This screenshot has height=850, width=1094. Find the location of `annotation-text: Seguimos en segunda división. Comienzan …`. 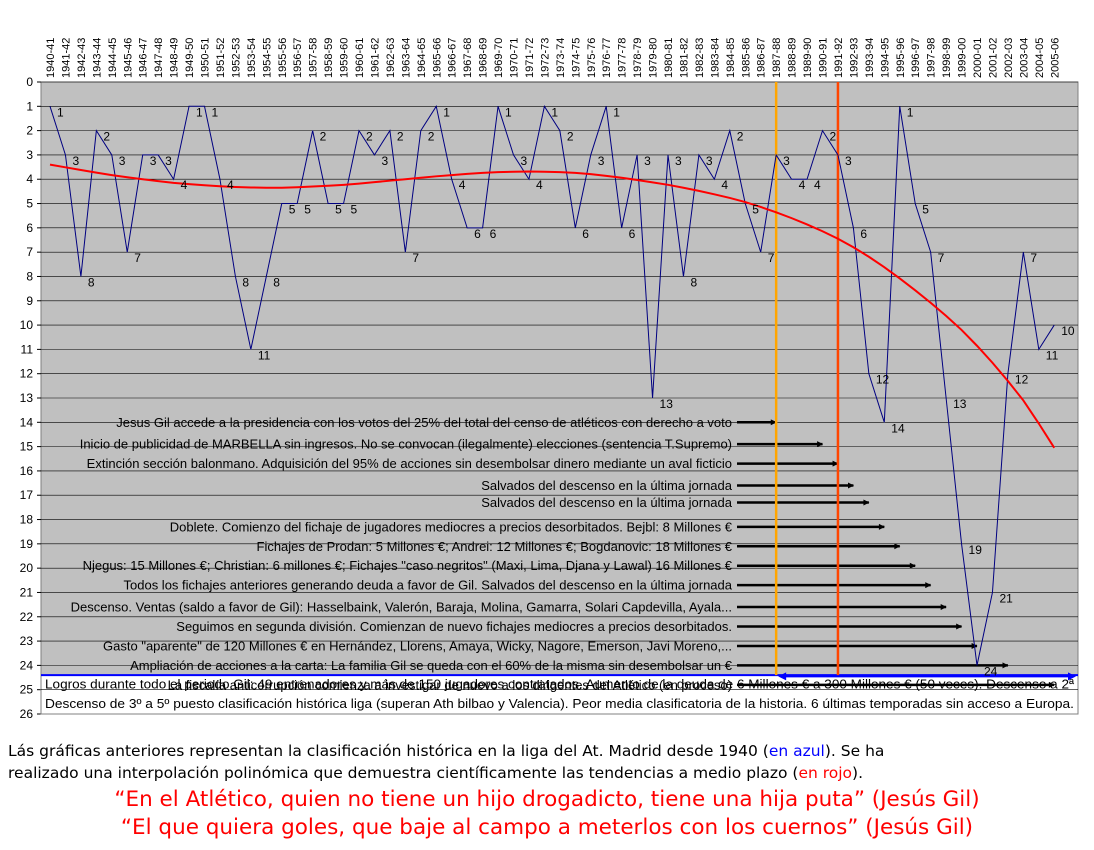

annotation-text: Seguimos en segunda división. Comienzan … is located at coordinates (454, 626).